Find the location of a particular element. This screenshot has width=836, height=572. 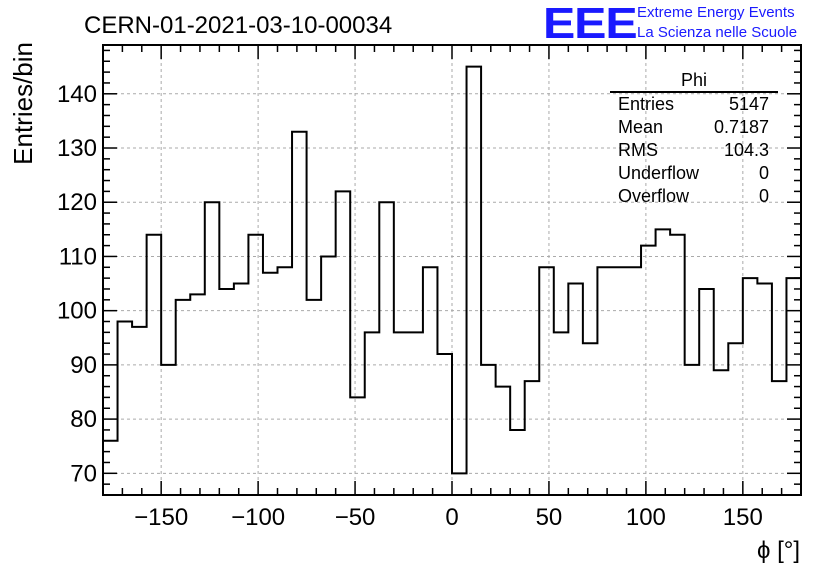

stats-label: Mean is located at coordinates (640, 127).